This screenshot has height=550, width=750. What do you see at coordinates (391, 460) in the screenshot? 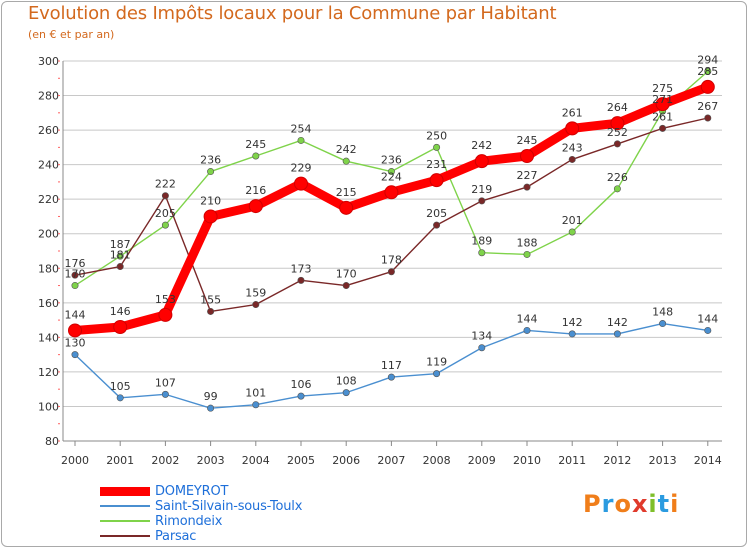
I see `x-tick-label: 2007` at bounding box center [391, 460].